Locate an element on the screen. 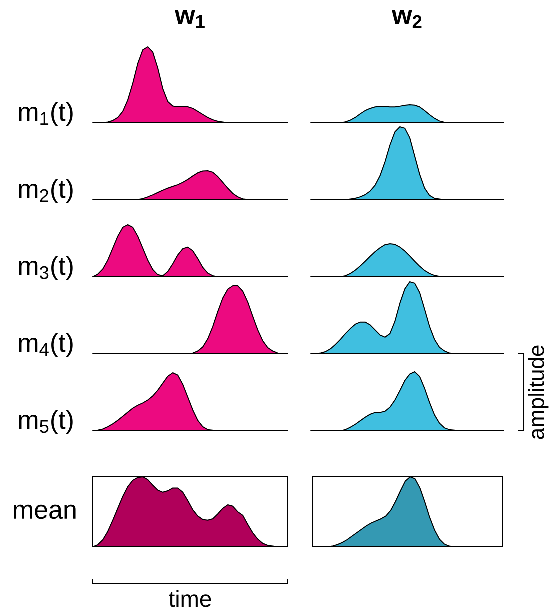 Image resolution: width=549 pixels, height=615 pixels. y-axis-title: m$_{3}$(t) is located at coordinates (46, 268).